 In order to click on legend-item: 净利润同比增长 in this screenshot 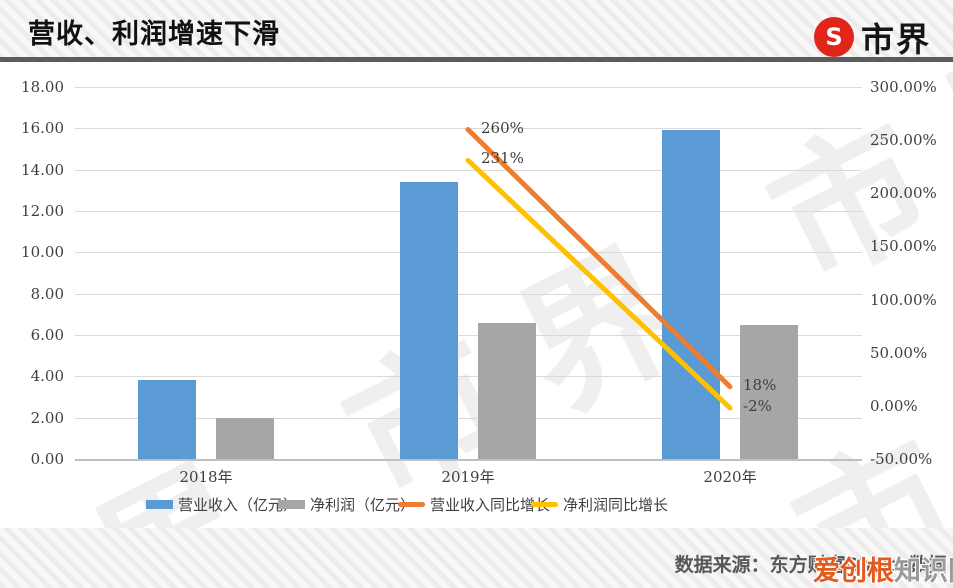, I will do `click(600, 504)`.